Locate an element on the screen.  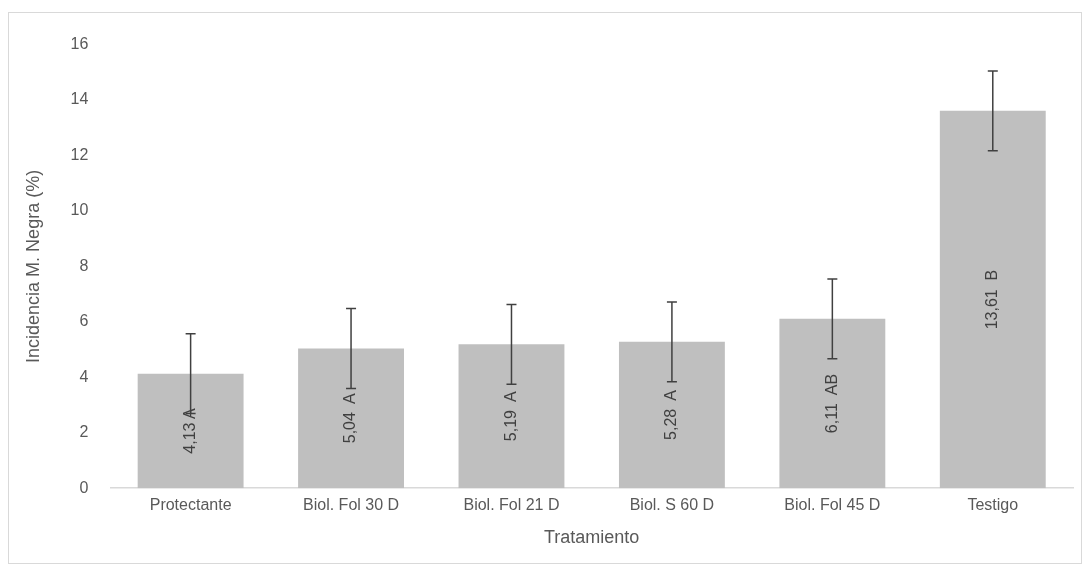
y-tick-label: 10 is located at coordinates (79, 210).